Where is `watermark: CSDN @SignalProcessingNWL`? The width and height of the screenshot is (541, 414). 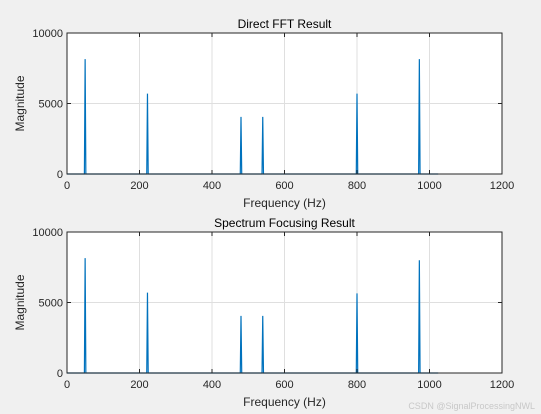
watermark: CSDN @SignalProcessingNWL is located at coordinates (471, 406).